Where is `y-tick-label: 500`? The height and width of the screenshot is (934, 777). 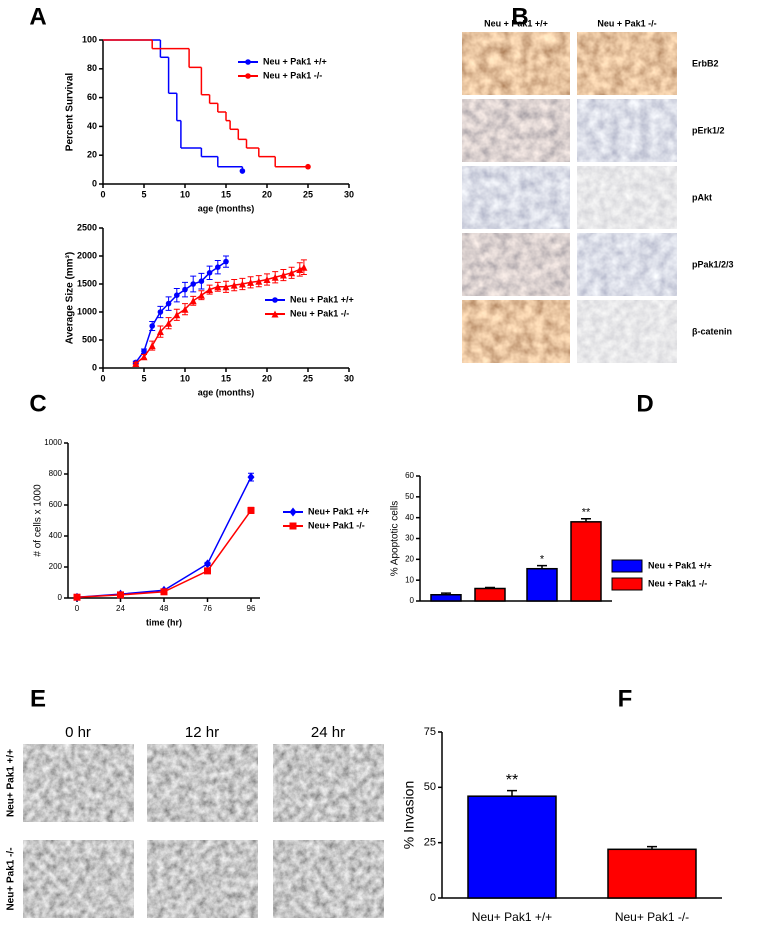 y-tick-label: 500 is located at coordinates (89, 339).